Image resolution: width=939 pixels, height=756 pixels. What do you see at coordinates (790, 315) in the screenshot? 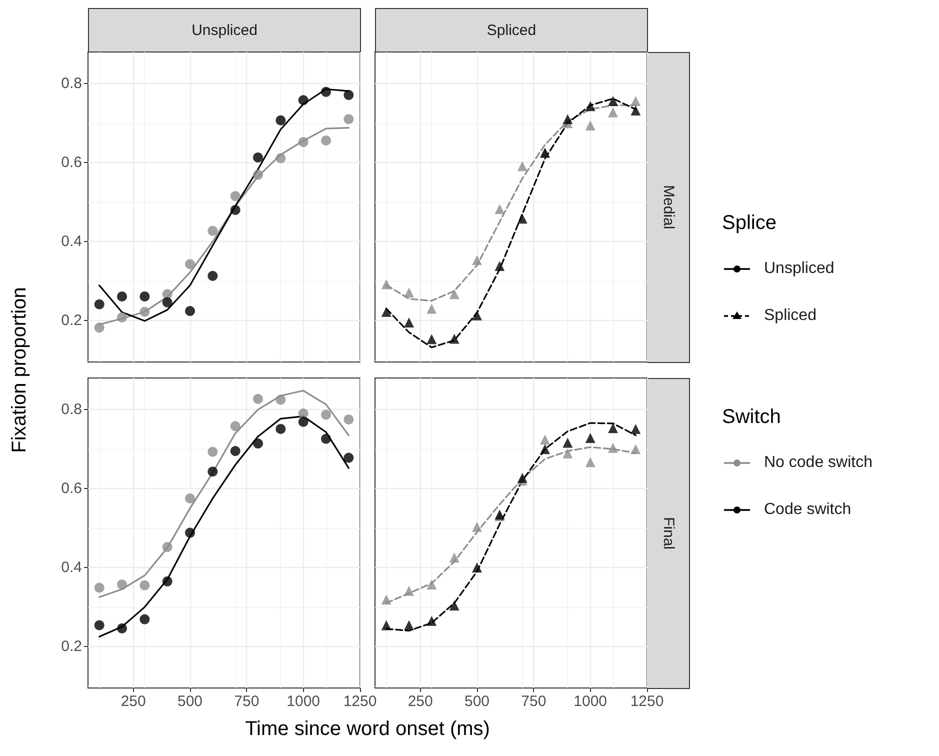
I see `legend-label: Spliced` at bounding box center [790, 315].